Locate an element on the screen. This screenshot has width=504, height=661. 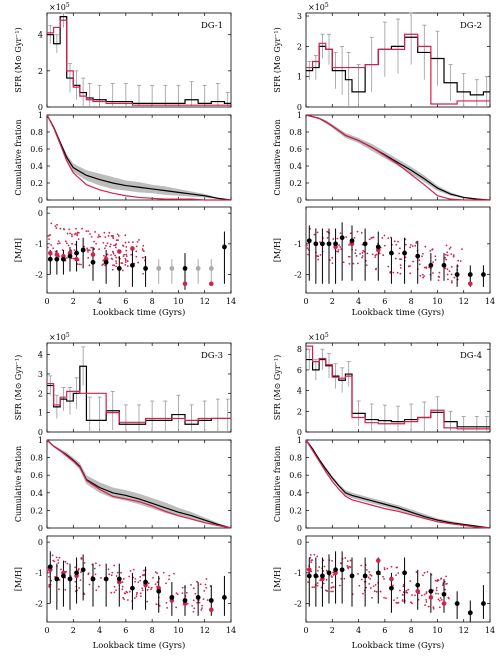
x-tick-label: 6 is located at coordinates (384, 630).